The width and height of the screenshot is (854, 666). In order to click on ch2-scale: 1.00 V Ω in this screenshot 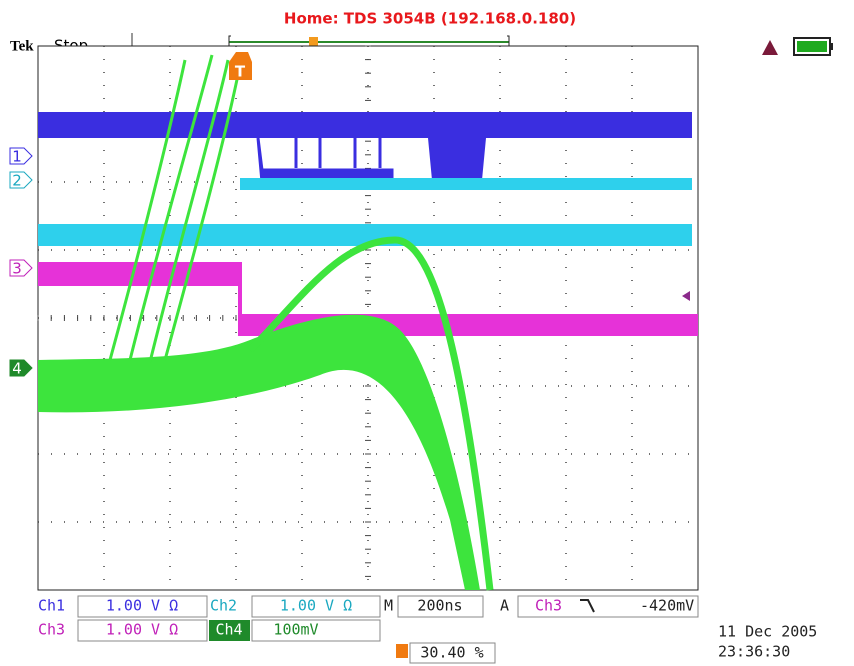, I will do `click(316, 606)`.